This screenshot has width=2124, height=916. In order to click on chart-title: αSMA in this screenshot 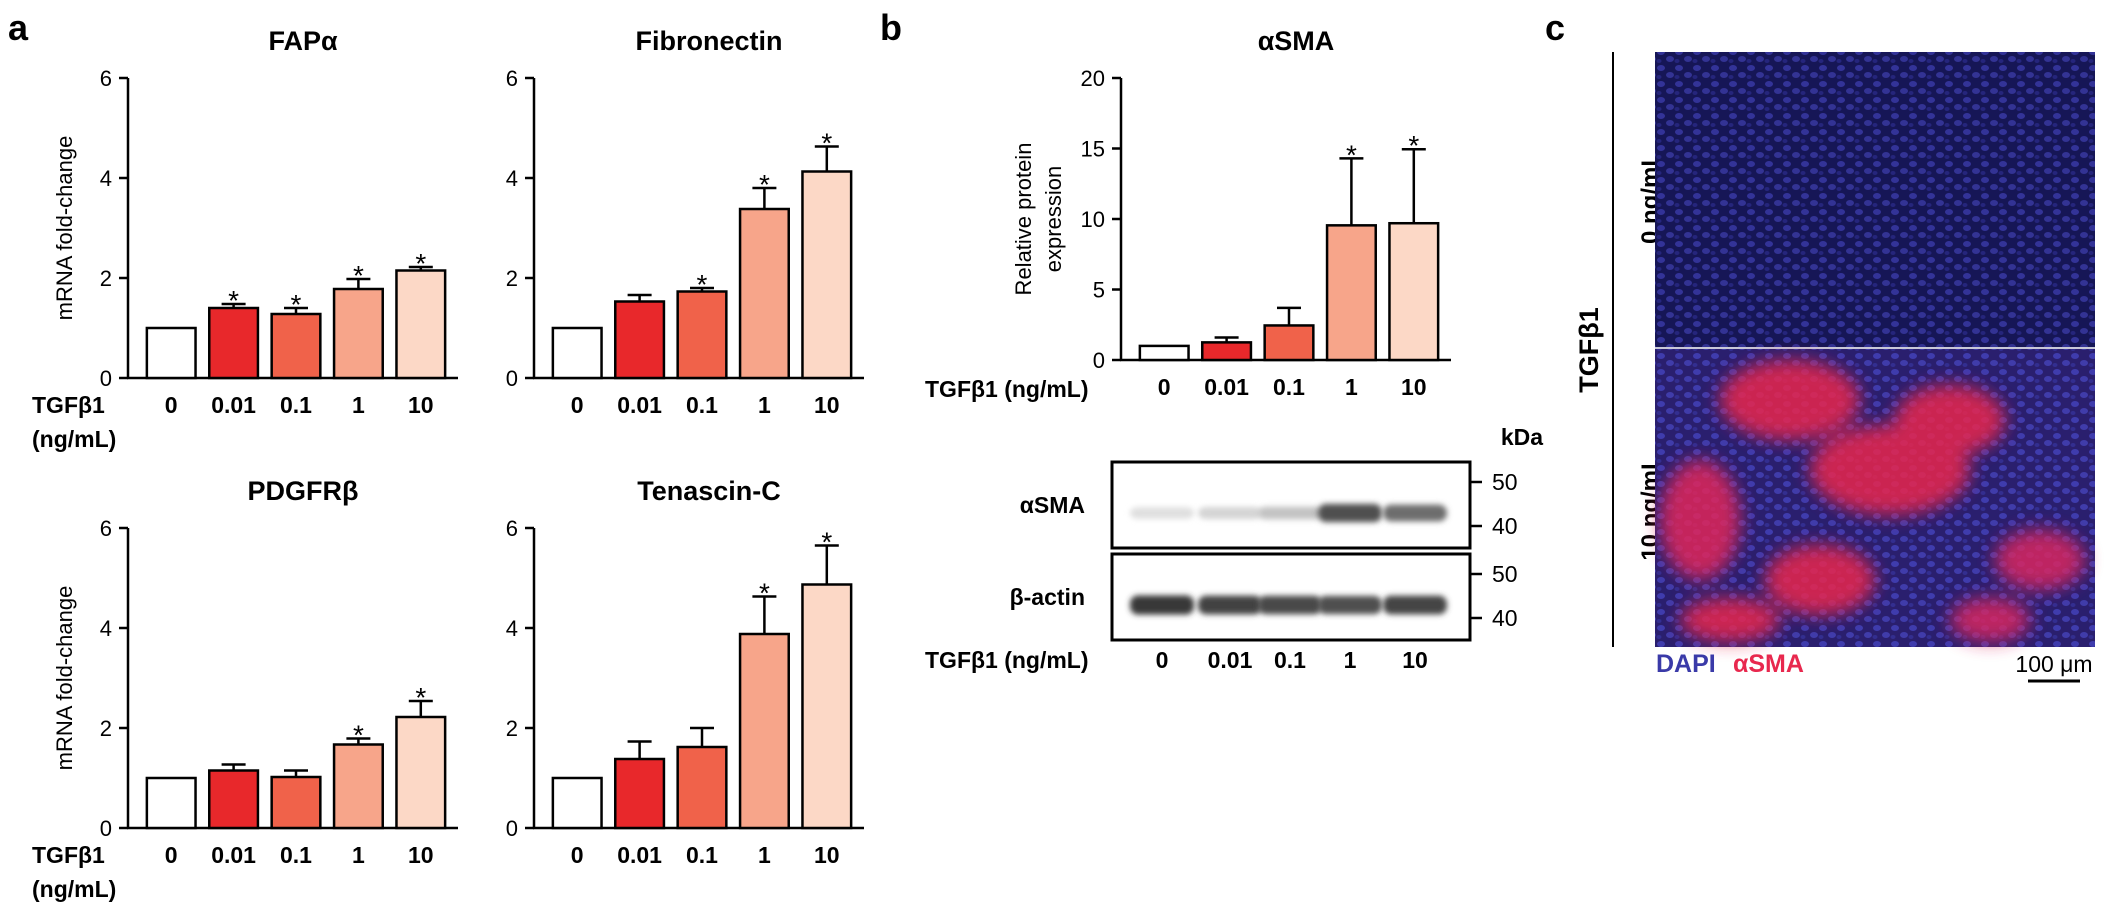, I will do `click(1296, 41)`.